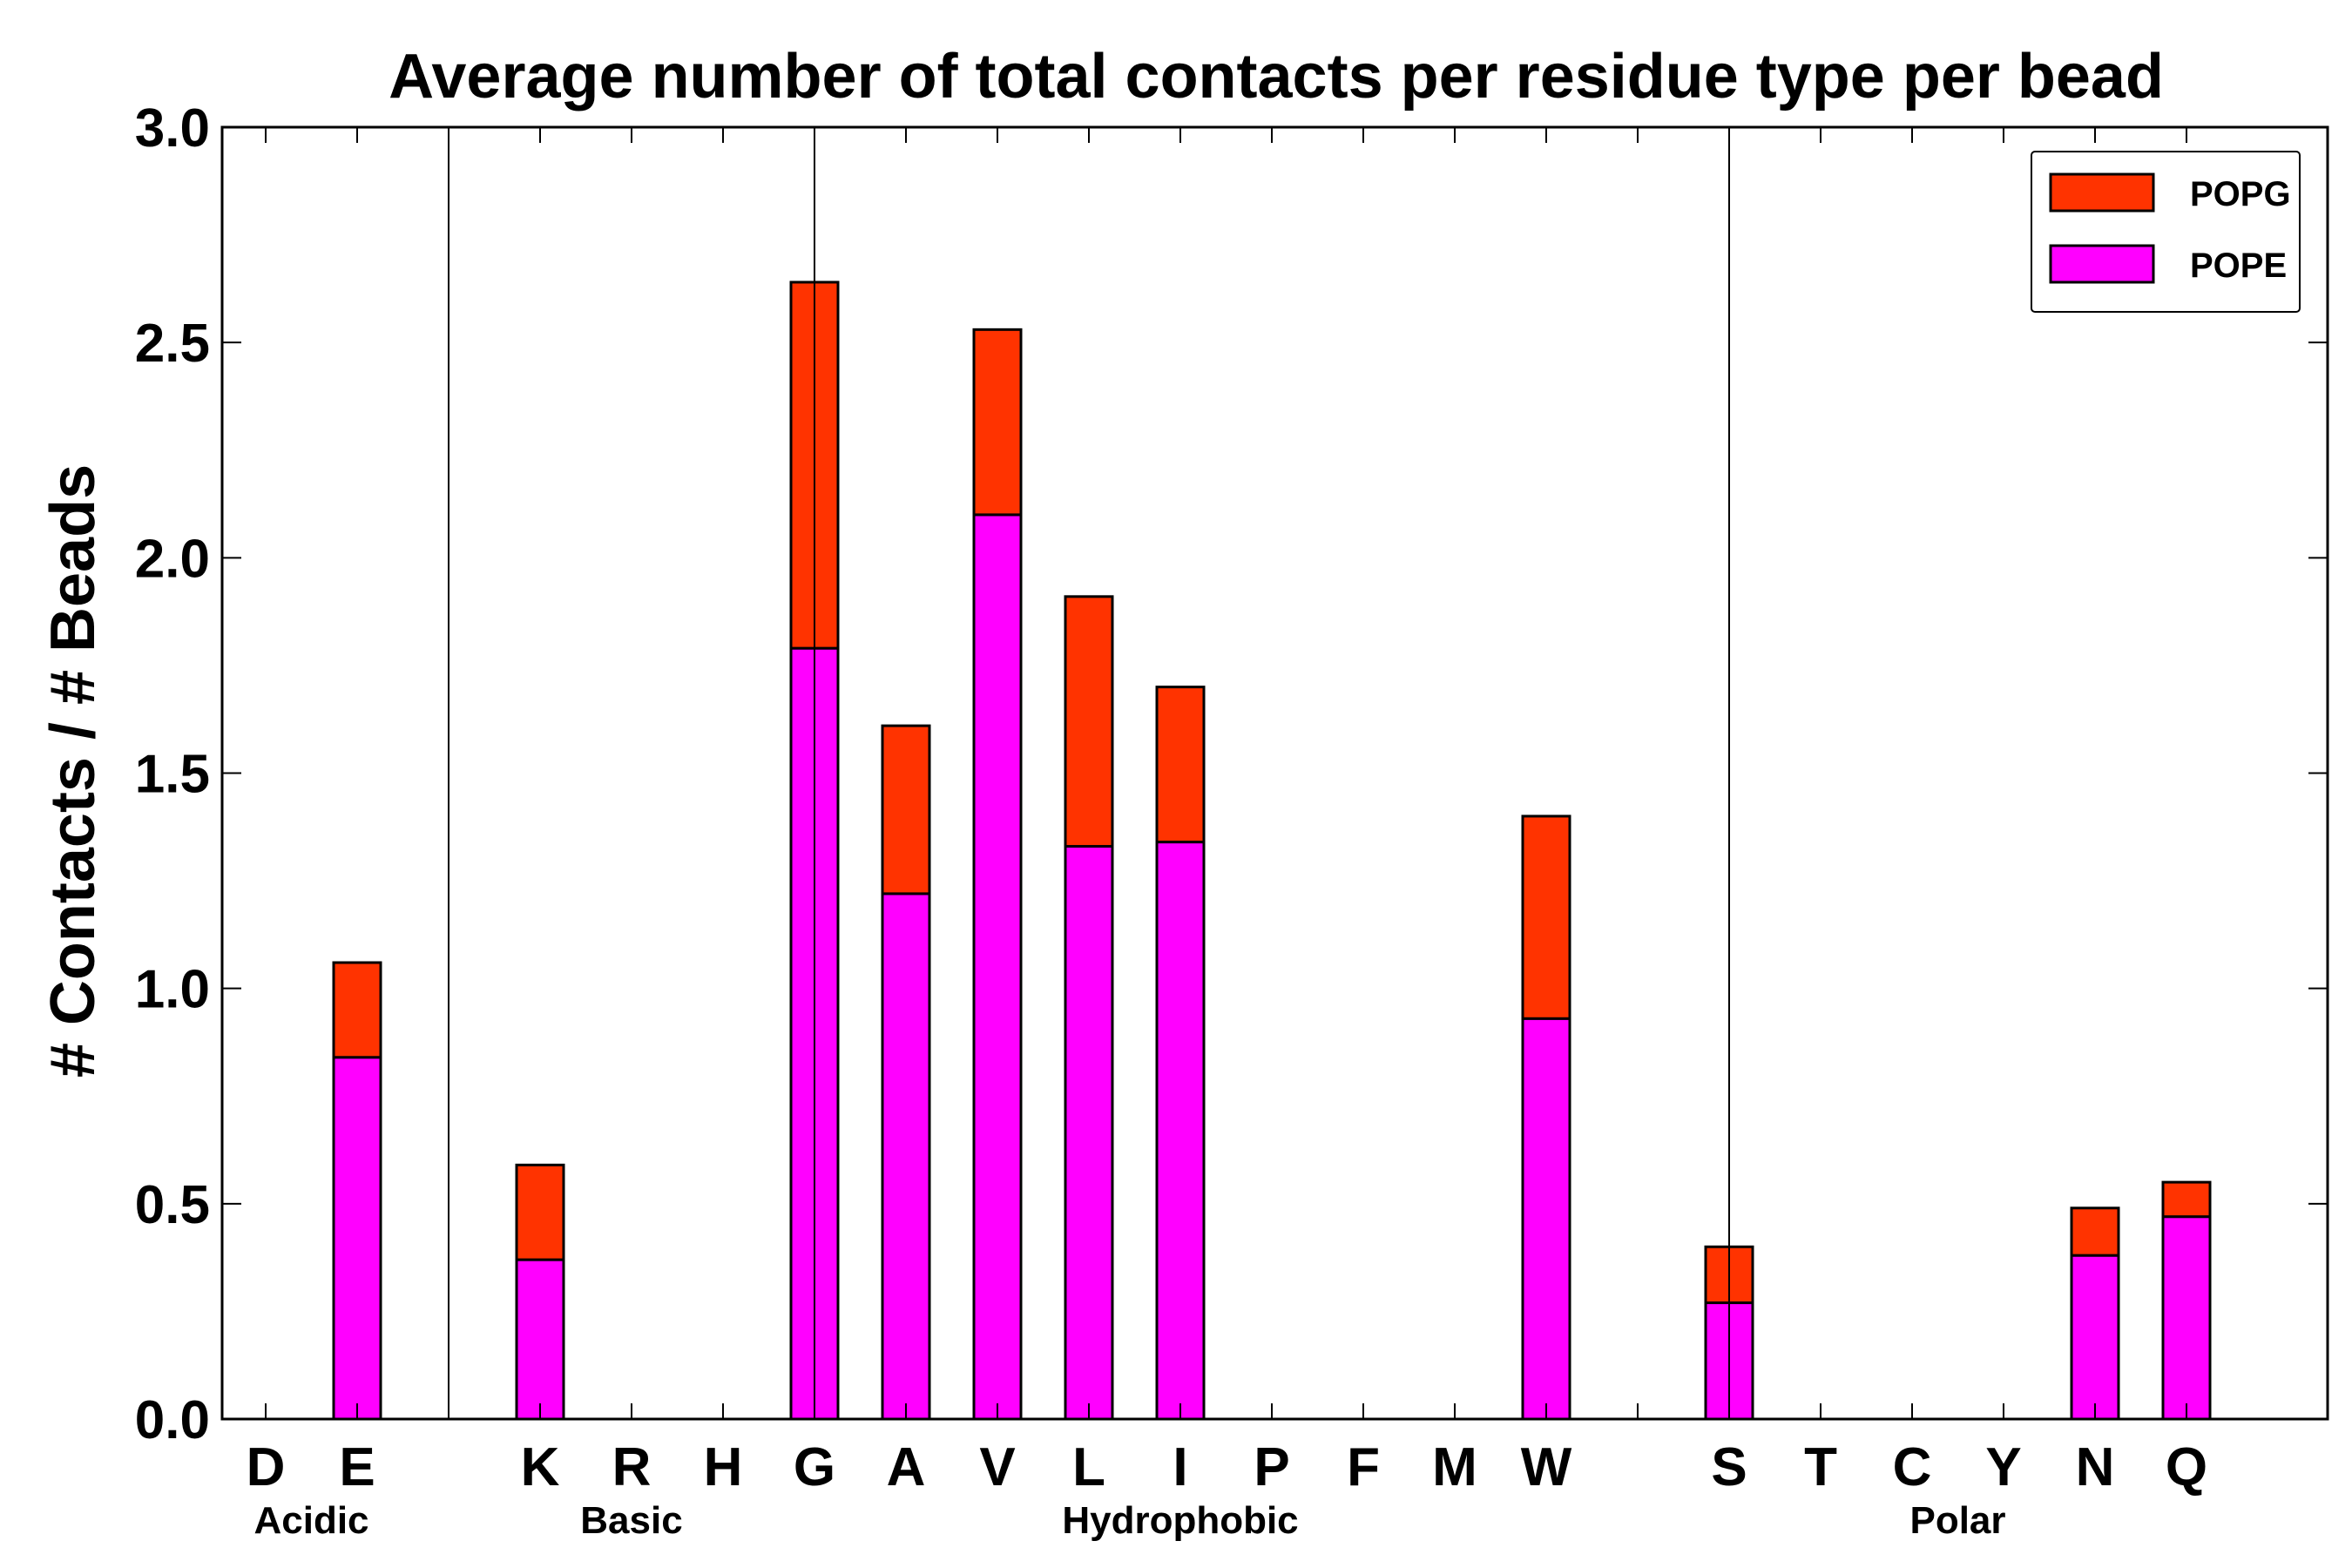 The width and height of the screenshot is (2352, 1568). I want to click on y-tick-label: 2.5, so click(172, 344).